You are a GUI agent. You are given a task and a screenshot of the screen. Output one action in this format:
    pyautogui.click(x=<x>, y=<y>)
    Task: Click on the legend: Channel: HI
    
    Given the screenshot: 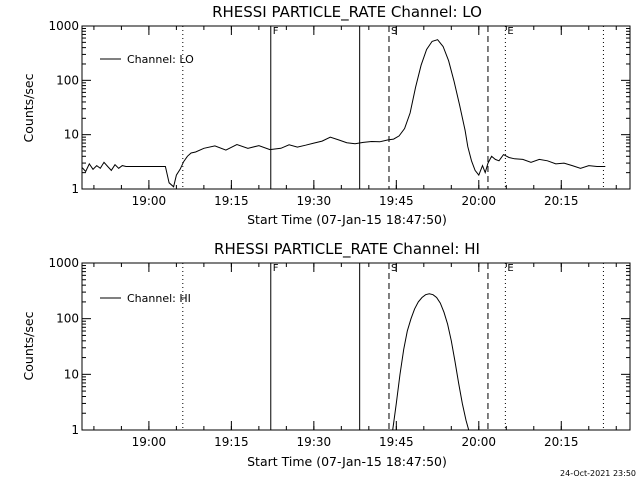 What is the action you would take?
    pyautogui.click(x=145, y=298)
    